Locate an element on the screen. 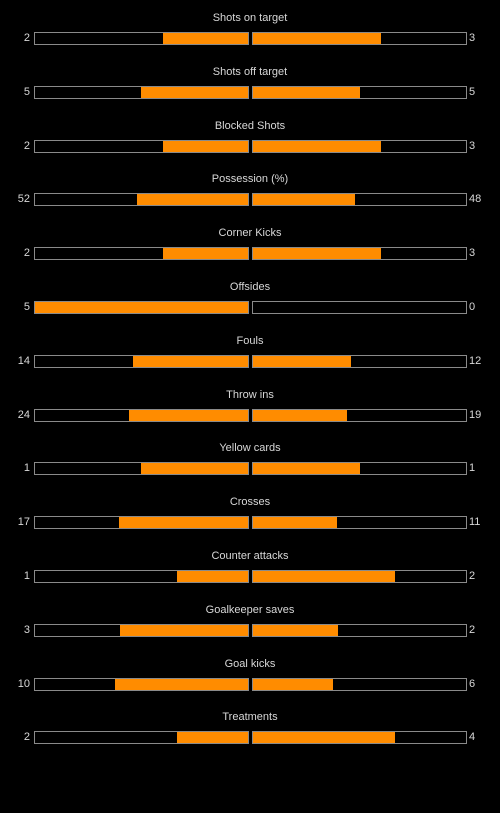 This screenshot has height=813, width=500. home-value: 24 is located at coordinates (23, 415).